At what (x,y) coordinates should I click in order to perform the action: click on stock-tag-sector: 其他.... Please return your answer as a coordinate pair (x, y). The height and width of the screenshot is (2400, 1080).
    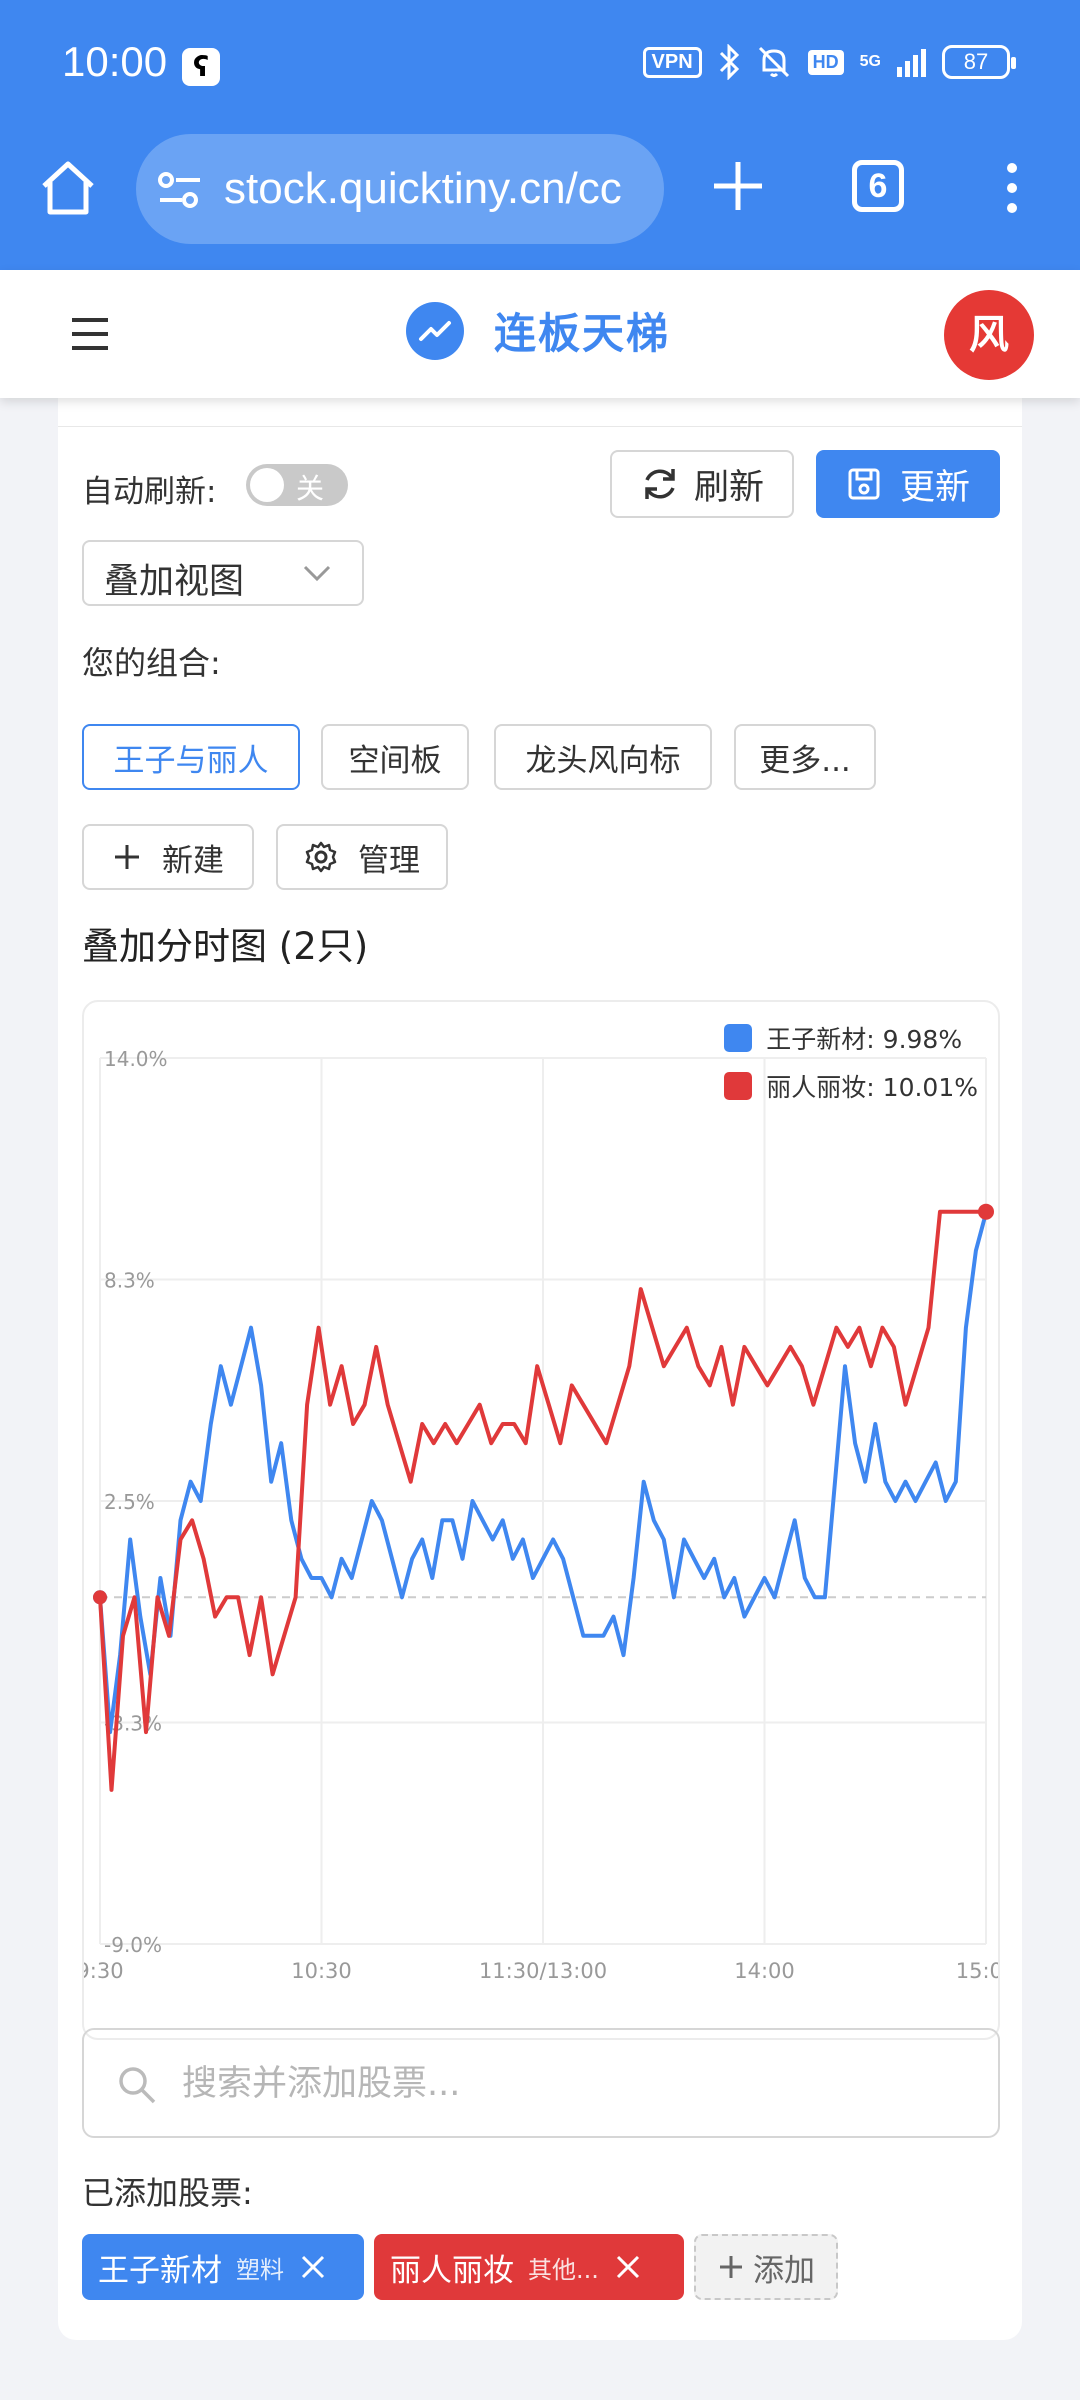
    Looking at the image, I should click on (563, 2269).